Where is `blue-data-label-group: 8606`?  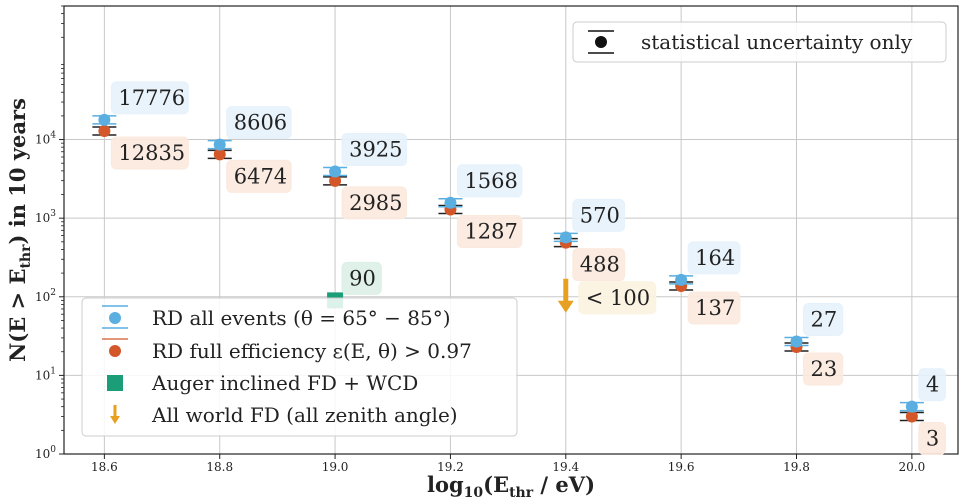
blue-data-label-group: 8606 is located at coordinates (259, 123).